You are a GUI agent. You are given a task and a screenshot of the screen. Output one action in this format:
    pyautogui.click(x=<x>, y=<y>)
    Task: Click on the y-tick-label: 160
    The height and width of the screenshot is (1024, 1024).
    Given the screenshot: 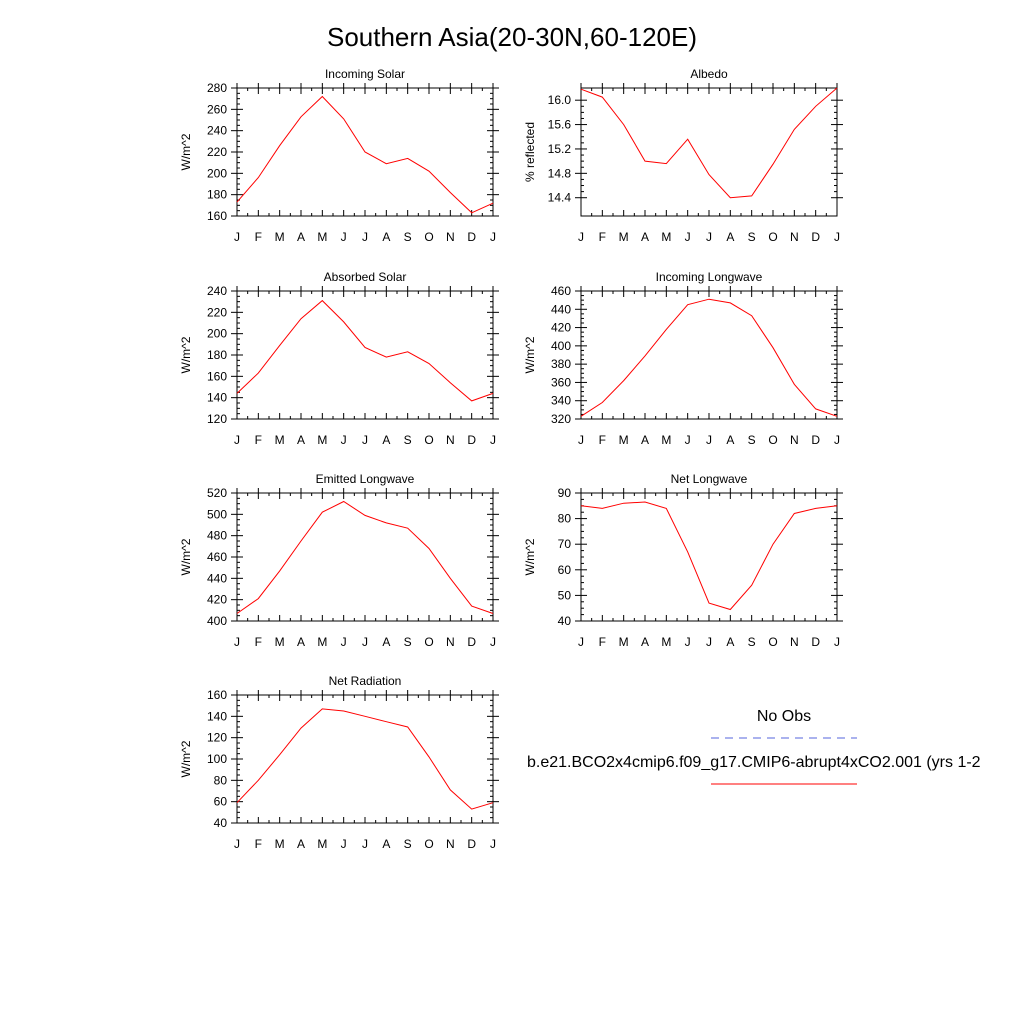 What is the action you would take?
    pyautogui.click(x=217, y=376)
    